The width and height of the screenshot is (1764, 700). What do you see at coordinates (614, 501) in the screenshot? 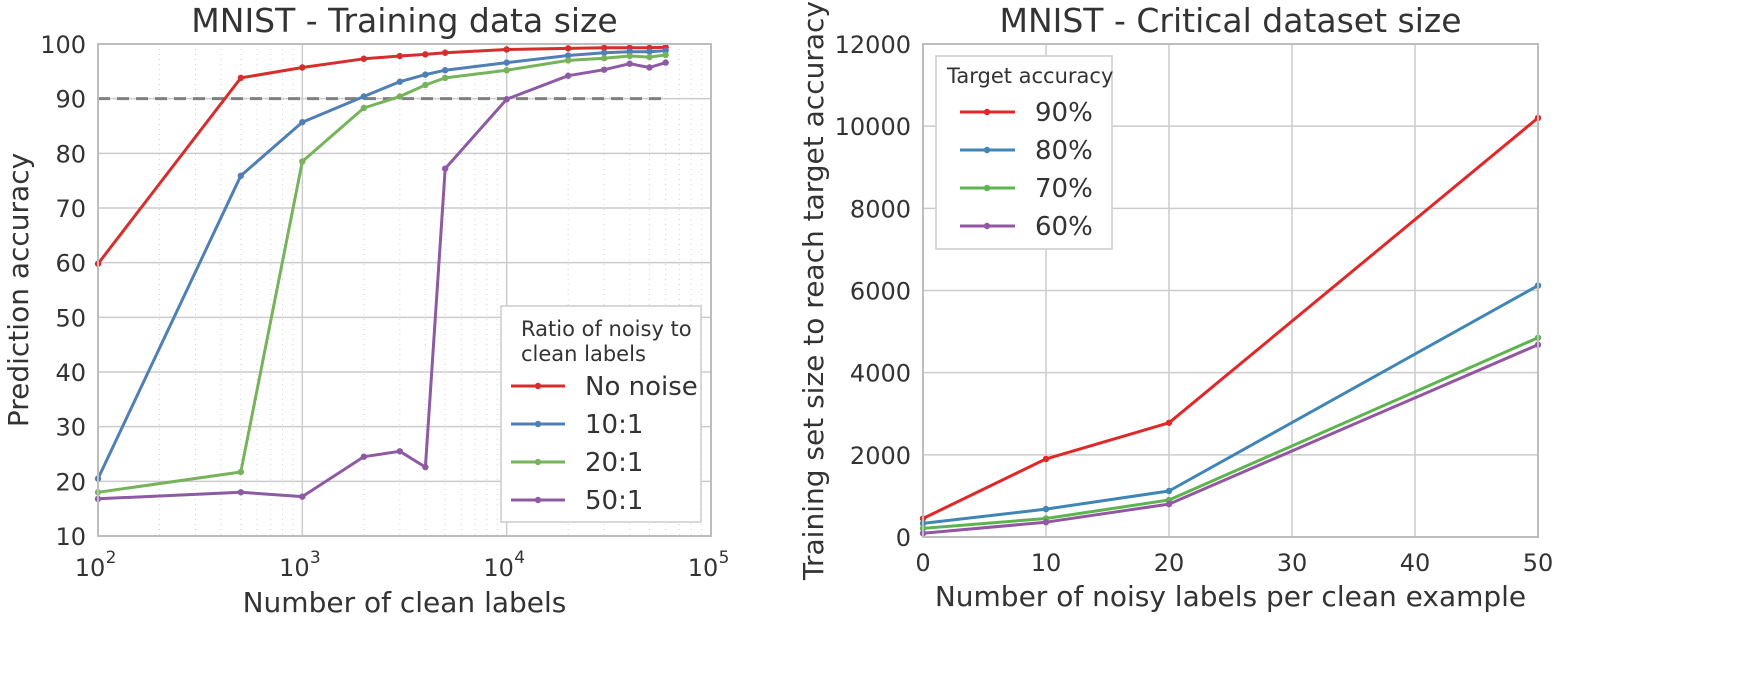
I see `legend-label: 50:1` at bounding box center [614, 501].